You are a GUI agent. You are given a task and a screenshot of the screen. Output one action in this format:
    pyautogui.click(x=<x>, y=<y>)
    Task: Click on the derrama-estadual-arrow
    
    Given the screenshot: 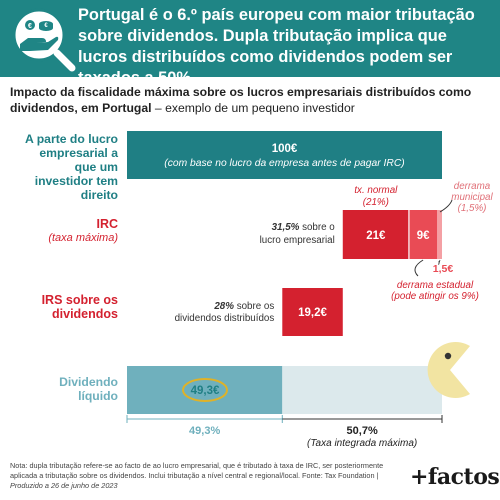 What is the action you would take?
    pyautogui.click(x=419, y=268)
    